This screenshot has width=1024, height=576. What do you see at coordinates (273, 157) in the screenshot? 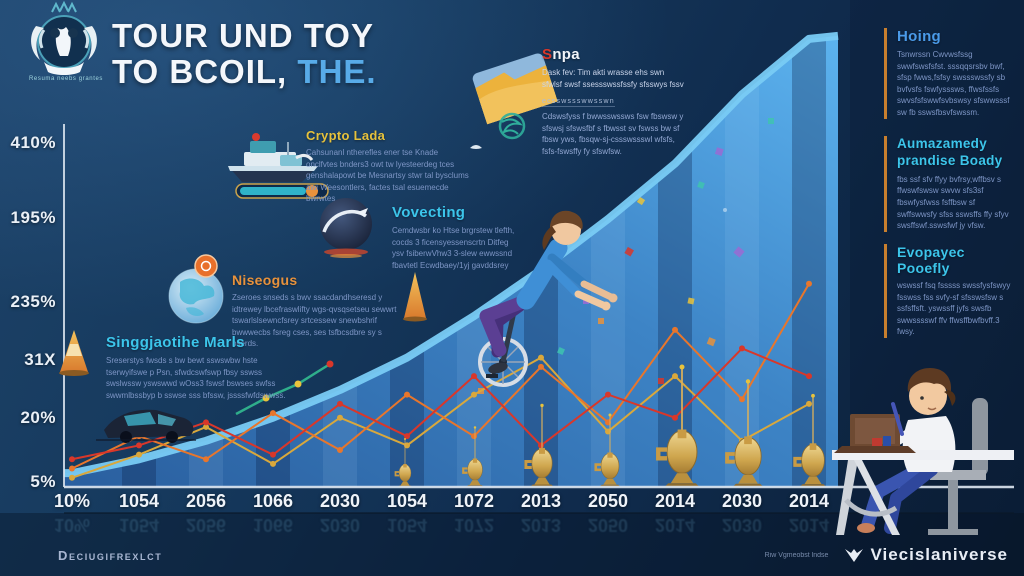
I see `ship-icon` at bounding box center [273, 157].